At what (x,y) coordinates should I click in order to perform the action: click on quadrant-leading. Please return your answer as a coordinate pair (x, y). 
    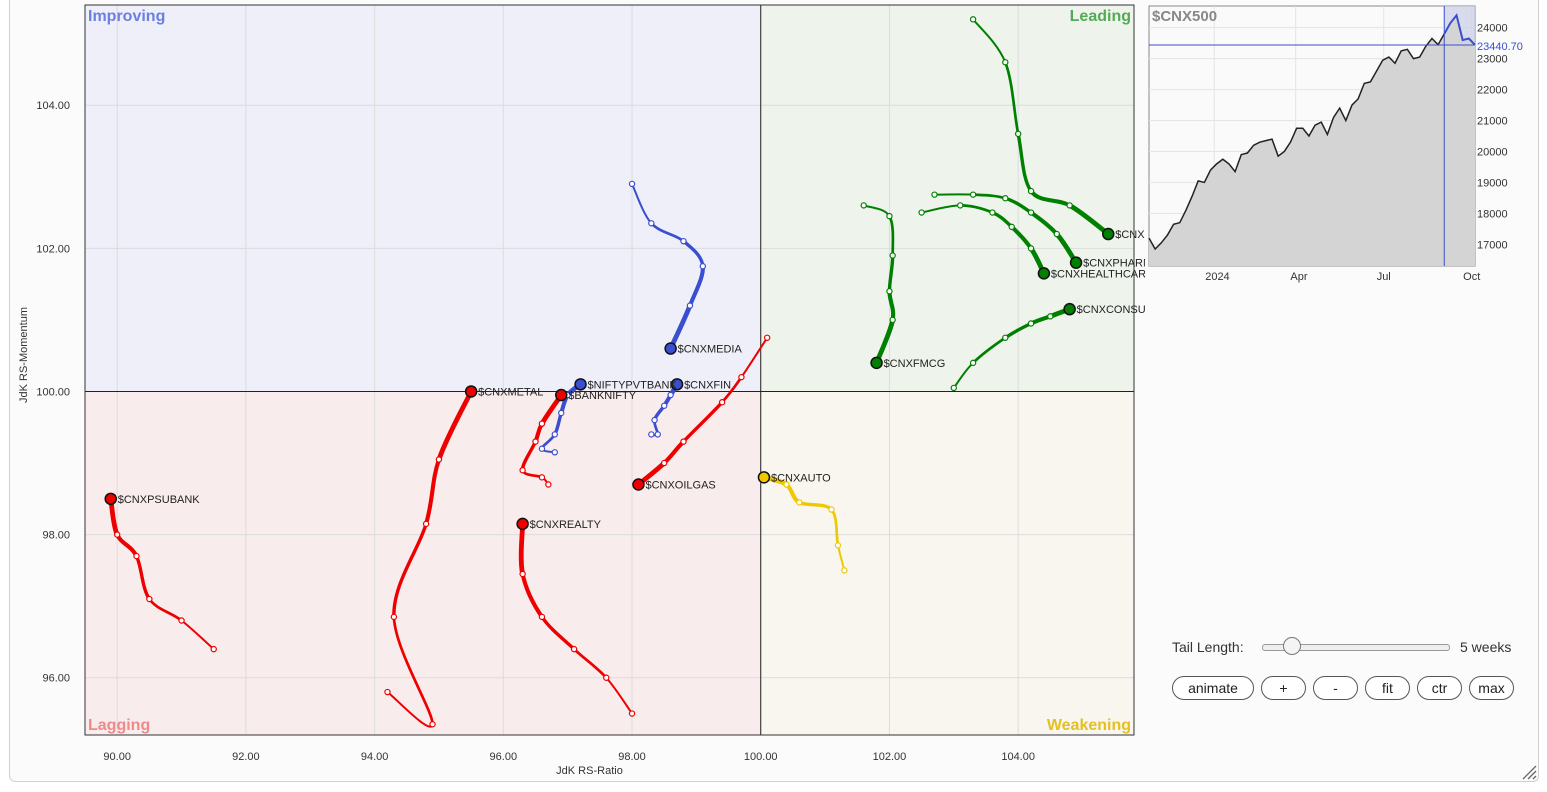
    Looking at the image, I should click on (947, 198).